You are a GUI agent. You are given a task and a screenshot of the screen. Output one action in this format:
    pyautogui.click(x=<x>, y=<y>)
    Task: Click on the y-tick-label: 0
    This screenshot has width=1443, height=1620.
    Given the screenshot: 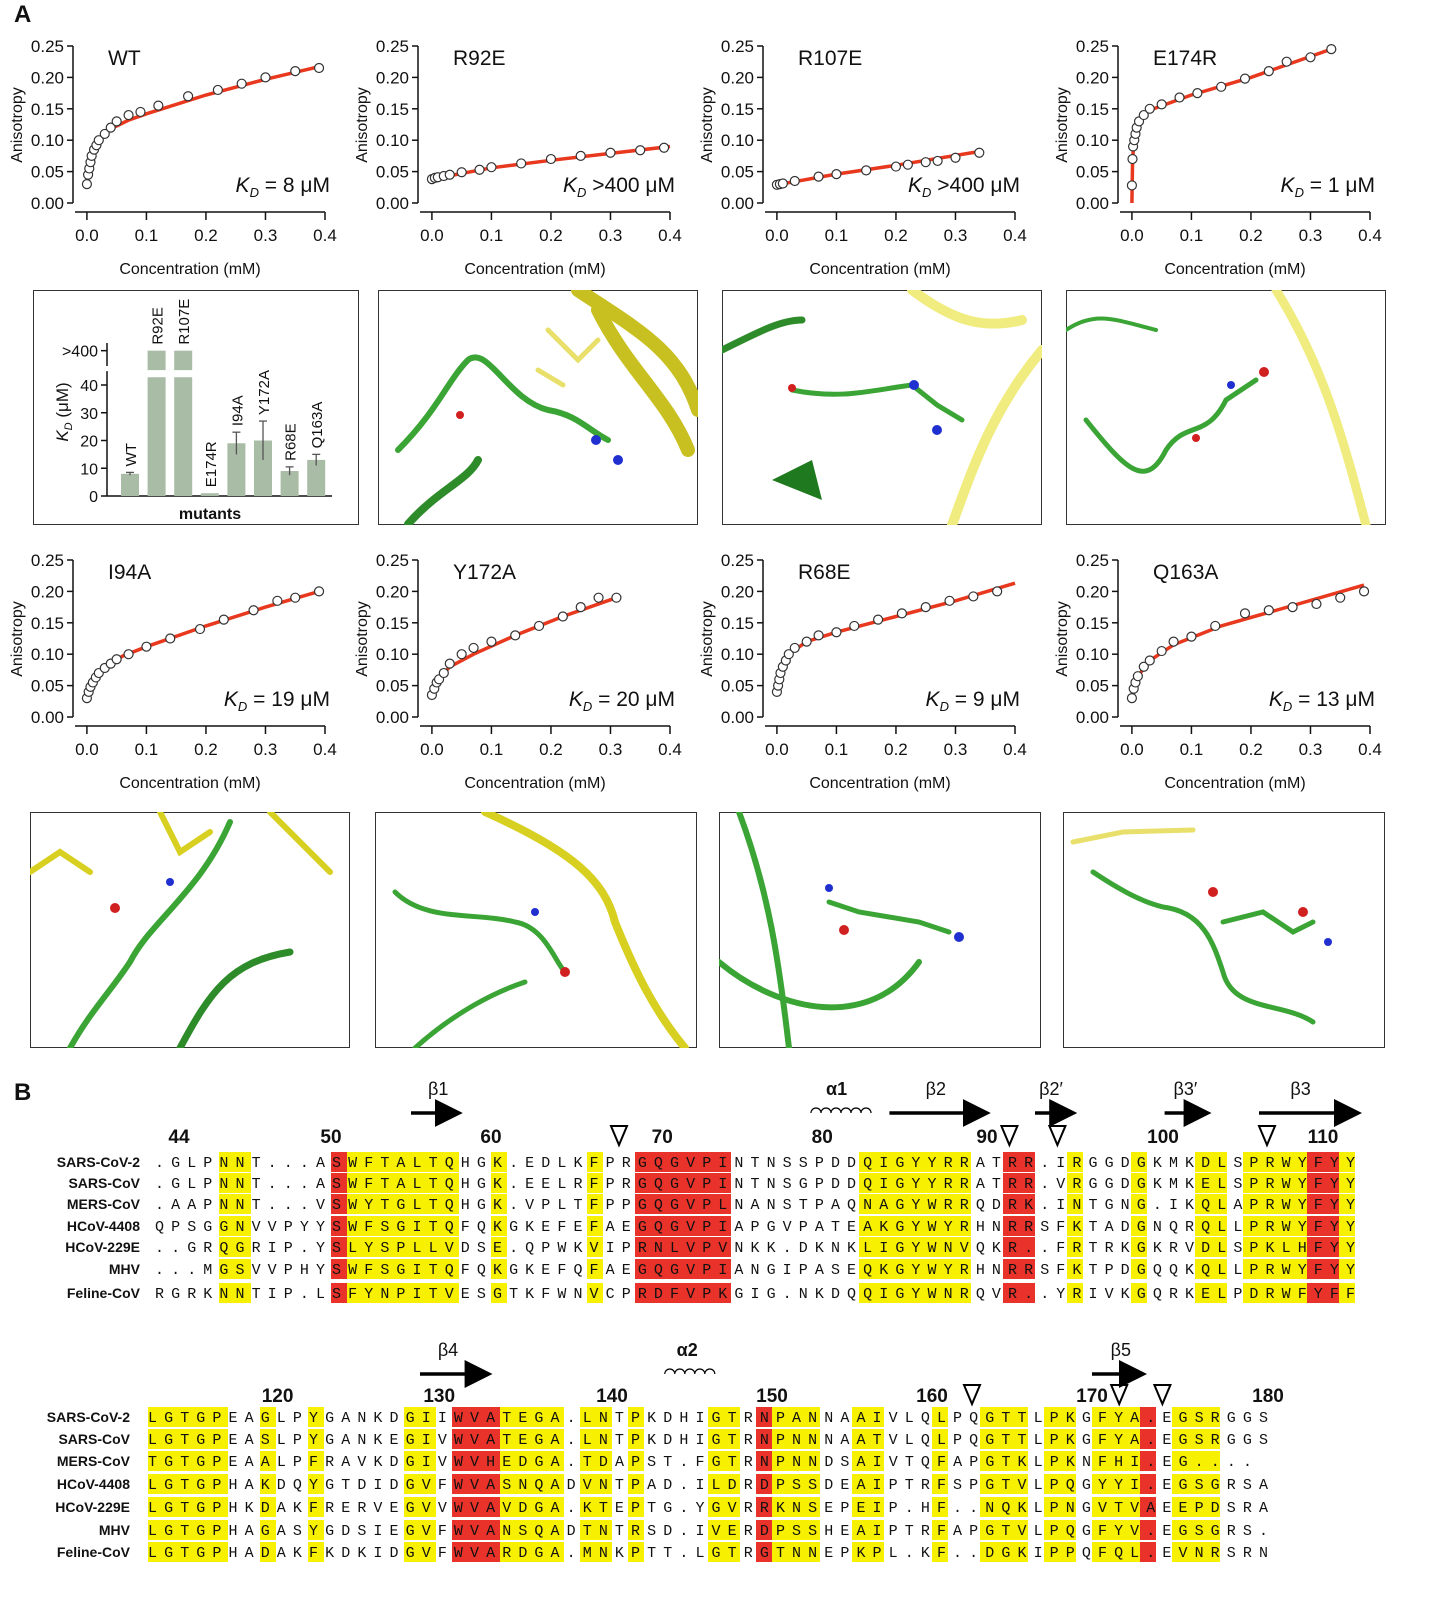 What is the action you would take?
    pyautogui.click(x=93, y=497)
    